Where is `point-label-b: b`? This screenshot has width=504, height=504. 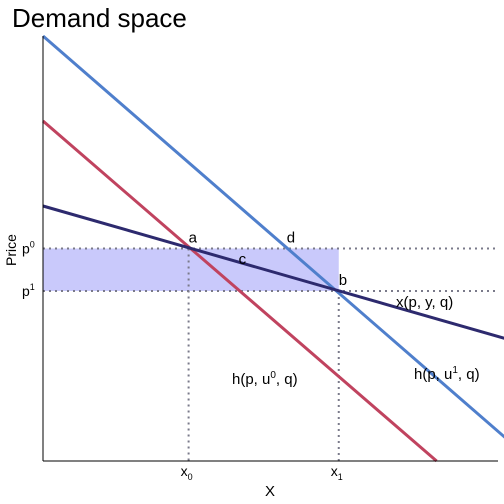 point-label-b: b is located at coordinates (343, 280).